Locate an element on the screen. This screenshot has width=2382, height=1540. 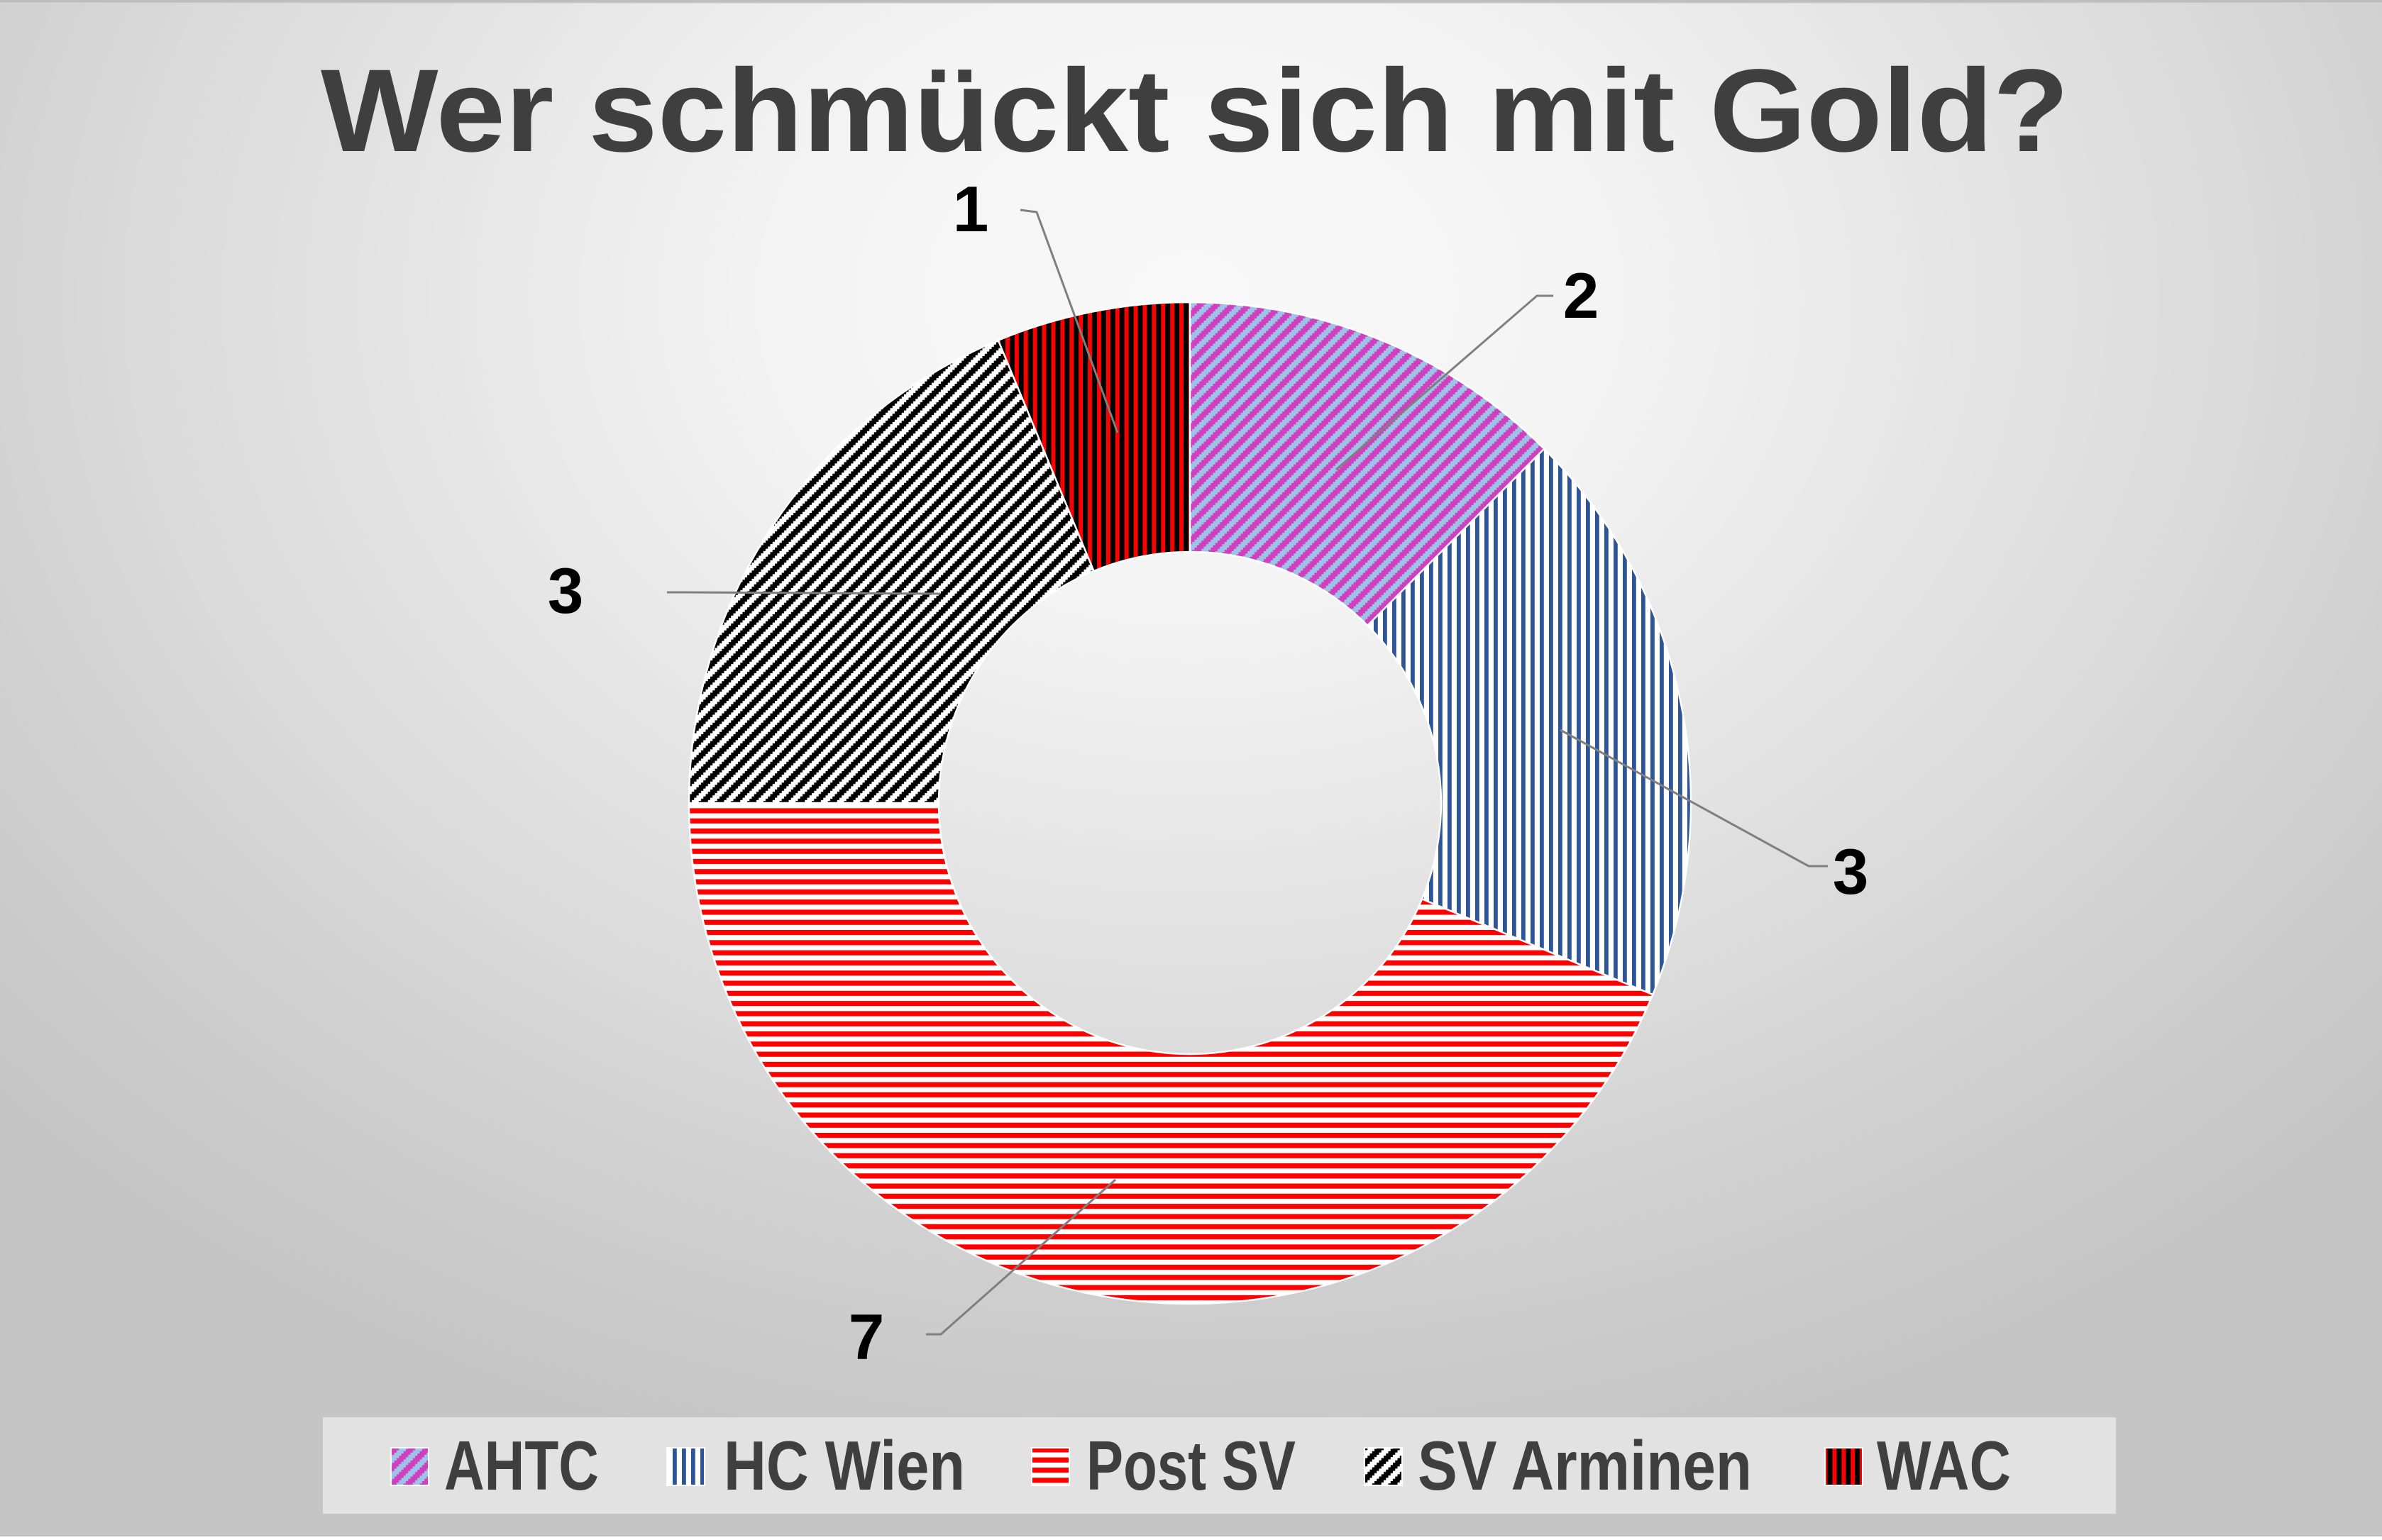
svg-text: HC Wien is located at coordinates (845, 1466).